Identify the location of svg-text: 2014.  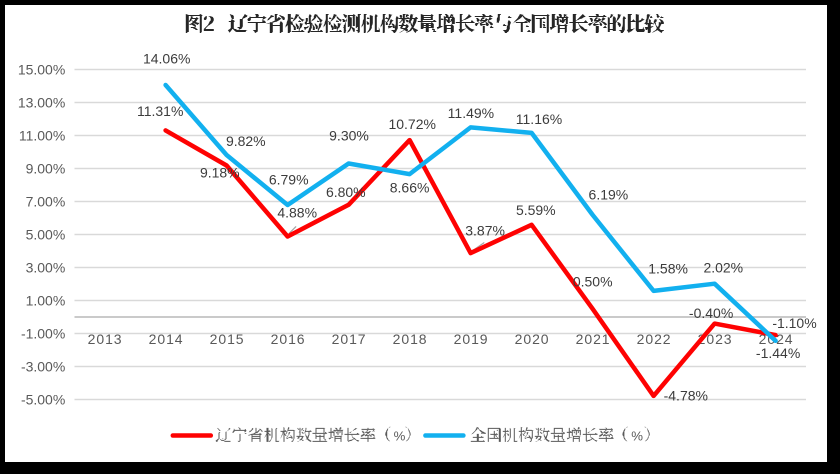
(166, 339).